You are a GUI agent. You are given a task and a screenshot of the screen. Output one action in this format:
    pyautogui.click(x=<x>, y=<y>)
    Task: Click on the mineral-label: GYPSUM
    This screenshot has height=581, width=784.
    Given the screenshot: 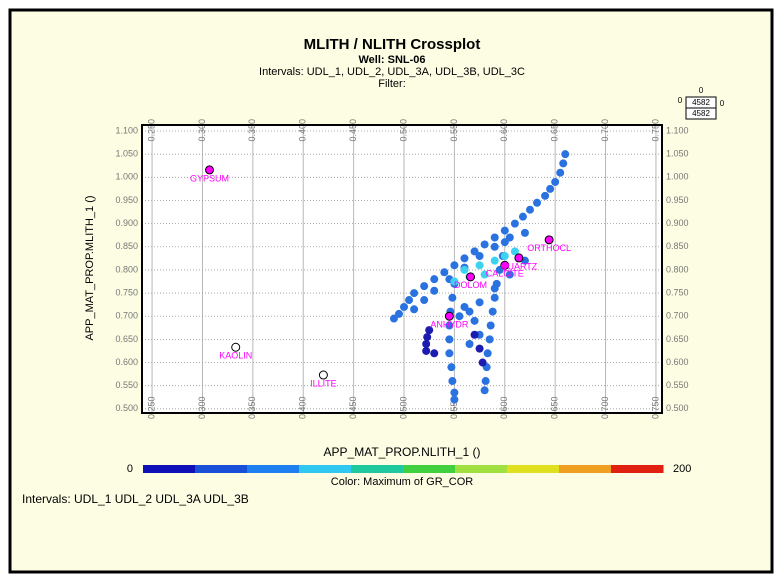 What is the action you would take?
    pyautogui.click(x=209, y=178)
    